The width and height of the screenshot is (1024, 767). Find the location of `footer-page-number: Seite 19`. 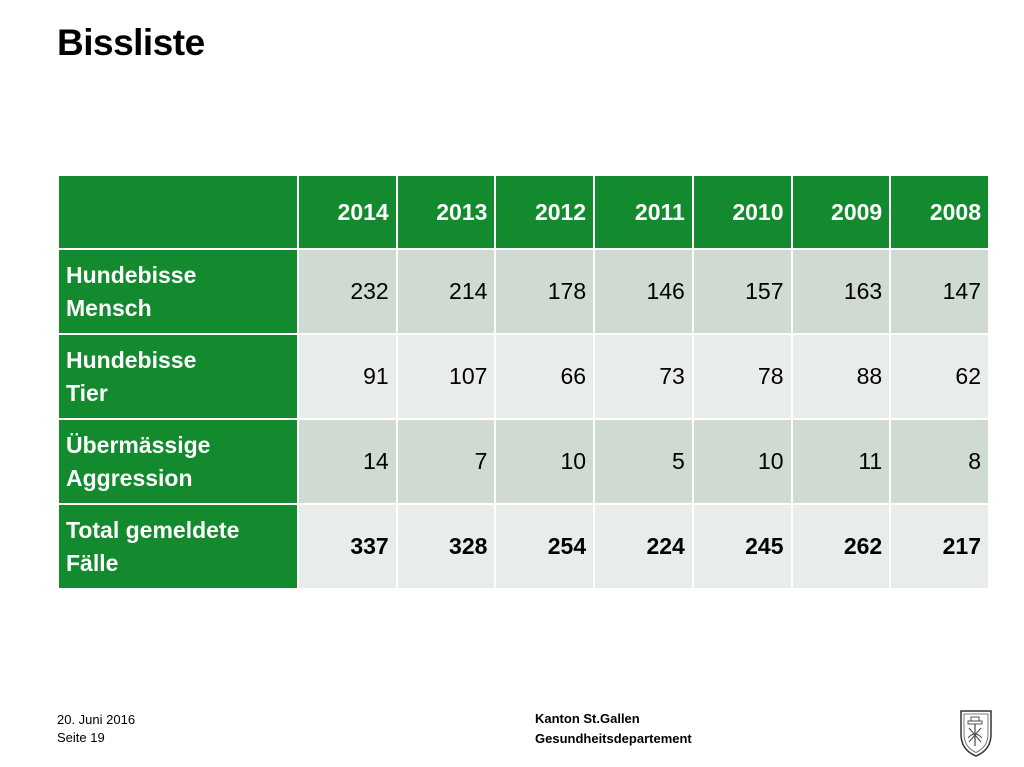

footer-page-number: Seite 19 is located at coordinates (81, 737).